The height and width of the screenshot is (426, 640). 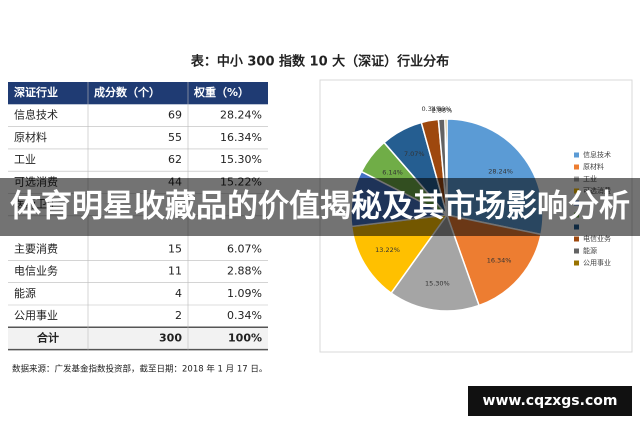 I want to click on slice-label: 28.24%, so click(x=500, y=171).